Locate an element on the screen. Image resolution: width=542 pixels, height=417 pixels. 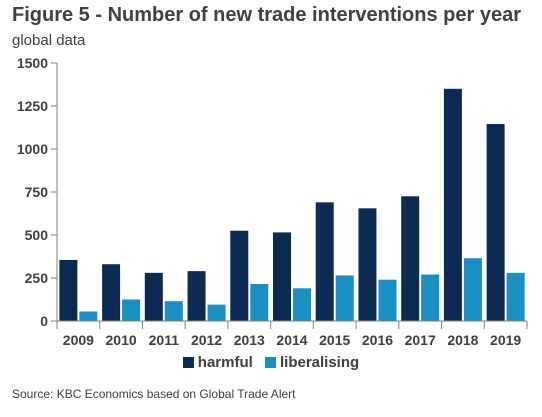
bar-liberalising-2013 is located at coordinates (259, 302).